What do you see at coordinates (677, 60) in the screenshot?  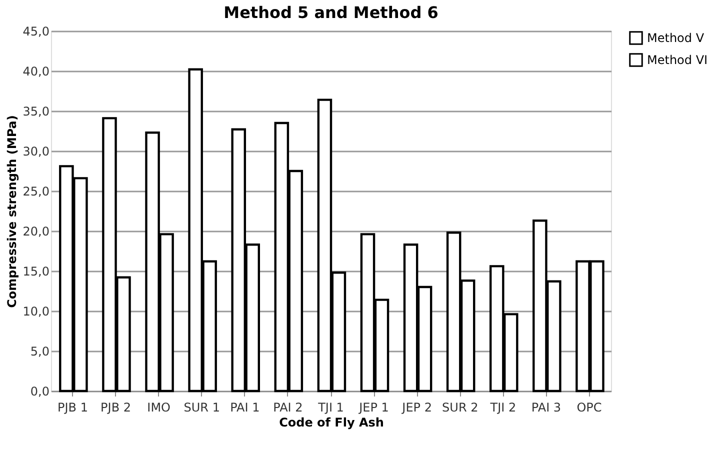 I see `legend-label: Method VI` at bounding box center [677, 60].